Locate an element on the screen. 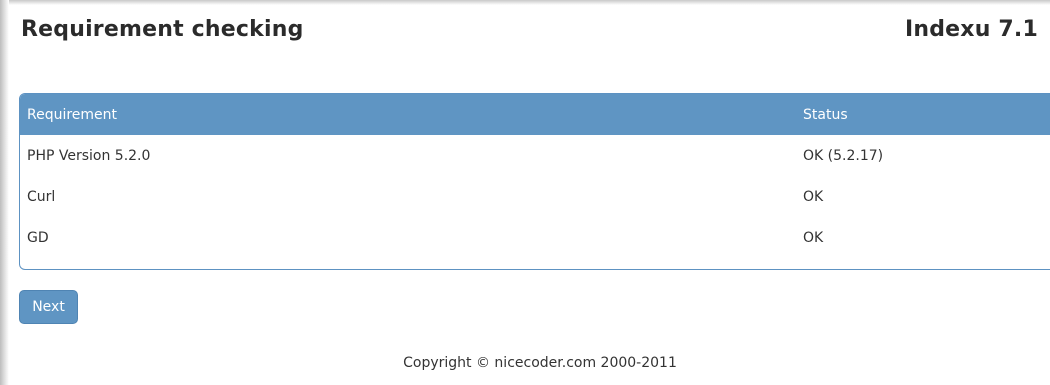 Image resolution: width=1050 pixels, height=385 pixels. requirement-cell: PHP Version 5.2.0 is located at coordinates (89, 155).